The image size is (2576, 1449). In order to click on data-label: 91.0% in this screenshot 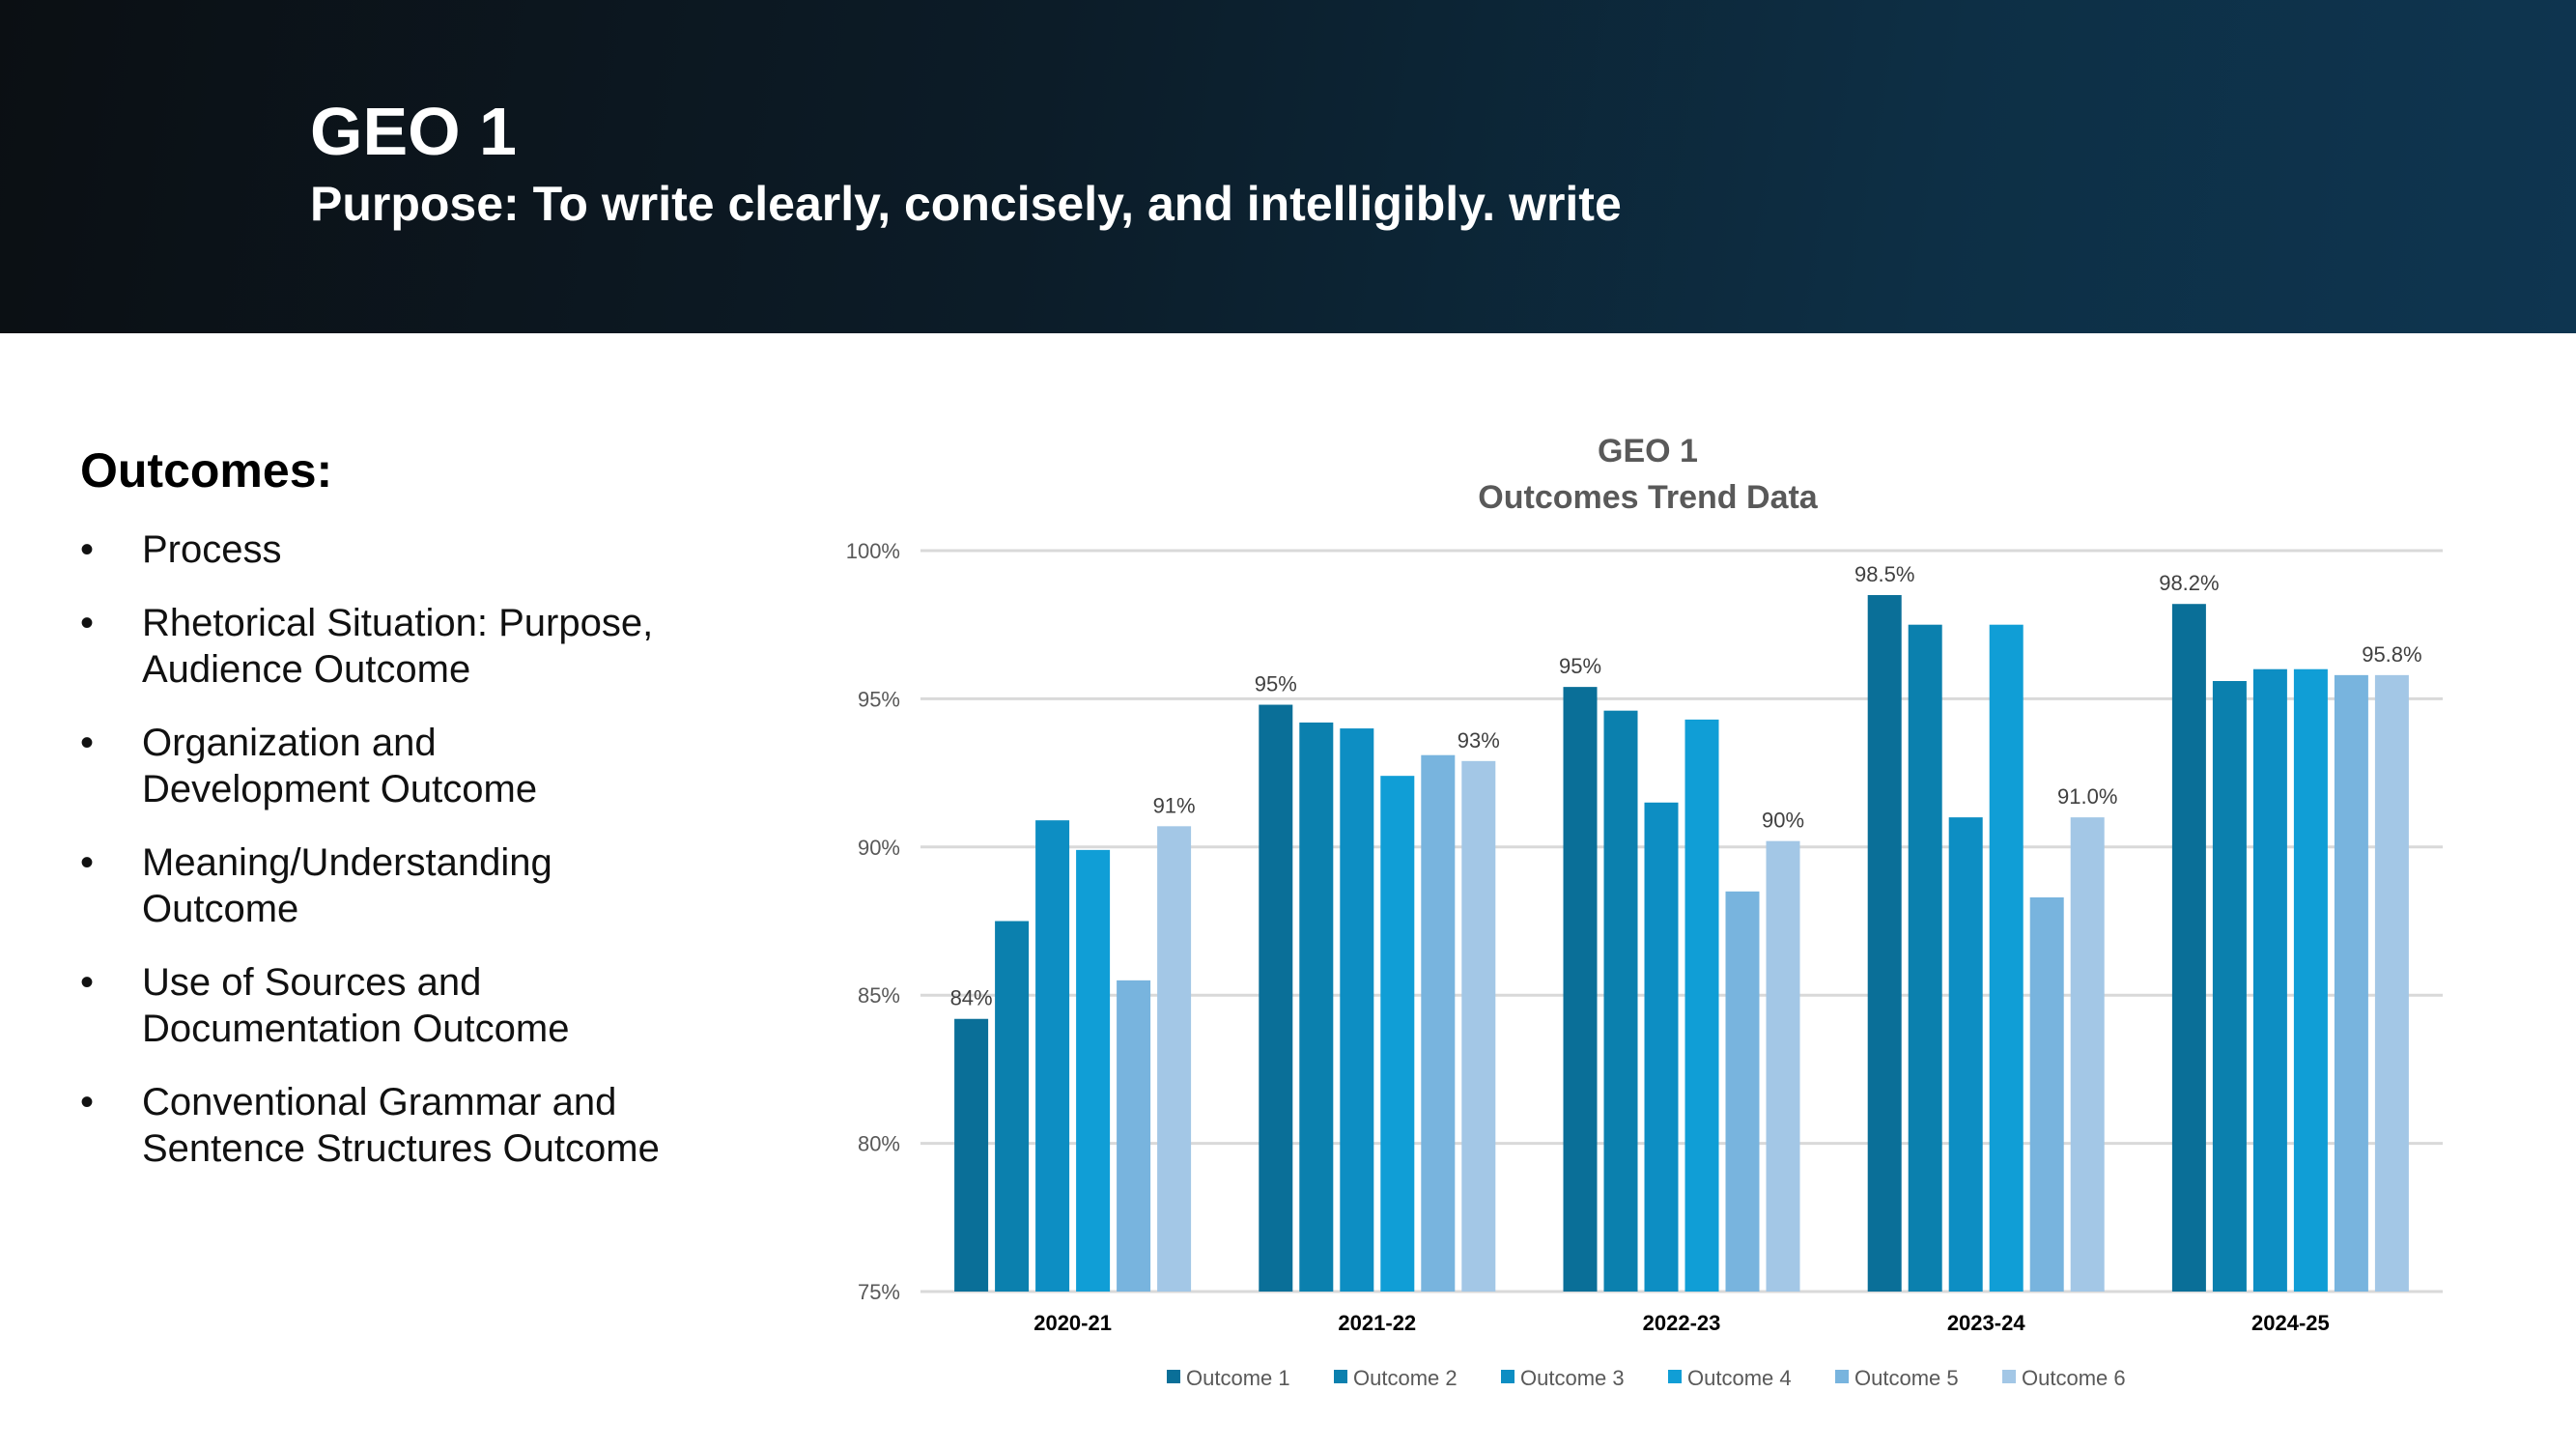, I will do `click(2087, 796)`.